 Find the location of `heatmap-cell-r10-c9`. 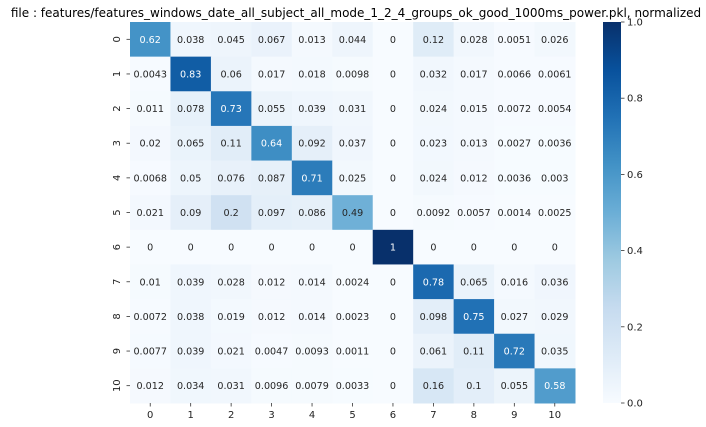

heatmap-cell-r10-c9 is located at coordinates (515, 386).